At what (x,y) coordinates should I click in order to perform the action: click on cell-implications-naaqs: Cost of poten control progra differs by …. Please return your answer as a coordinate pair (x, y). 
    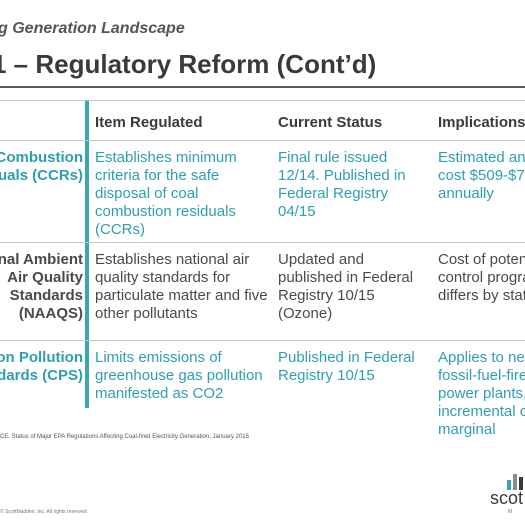
    Looking at the image, I should click on (481, 277).